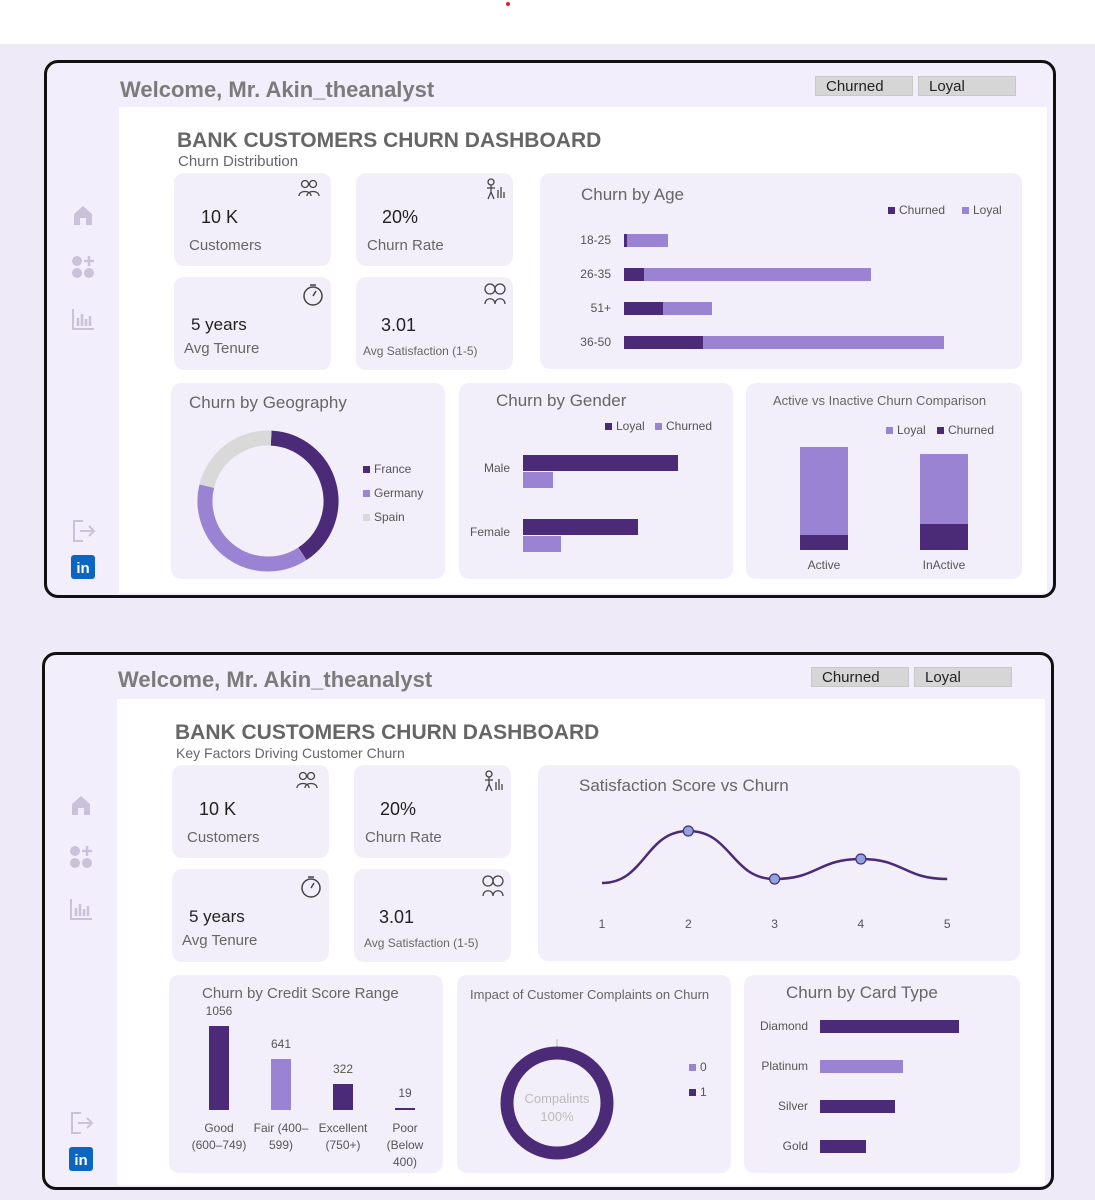 This screenshot has width=1095, height=1200. What do you see at coordinates (384, 517) in the screenshot?
I see `geo-legend-spain: Spain` at bounding box center [384, 517].